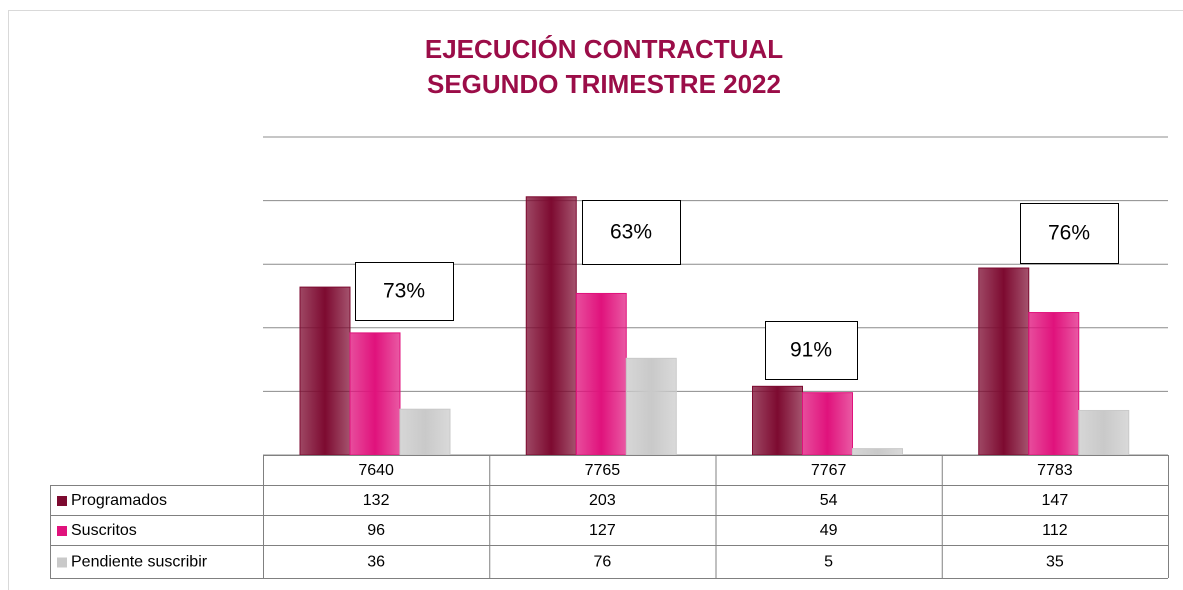  I want to click on table-value: 127, so click(602, 530).